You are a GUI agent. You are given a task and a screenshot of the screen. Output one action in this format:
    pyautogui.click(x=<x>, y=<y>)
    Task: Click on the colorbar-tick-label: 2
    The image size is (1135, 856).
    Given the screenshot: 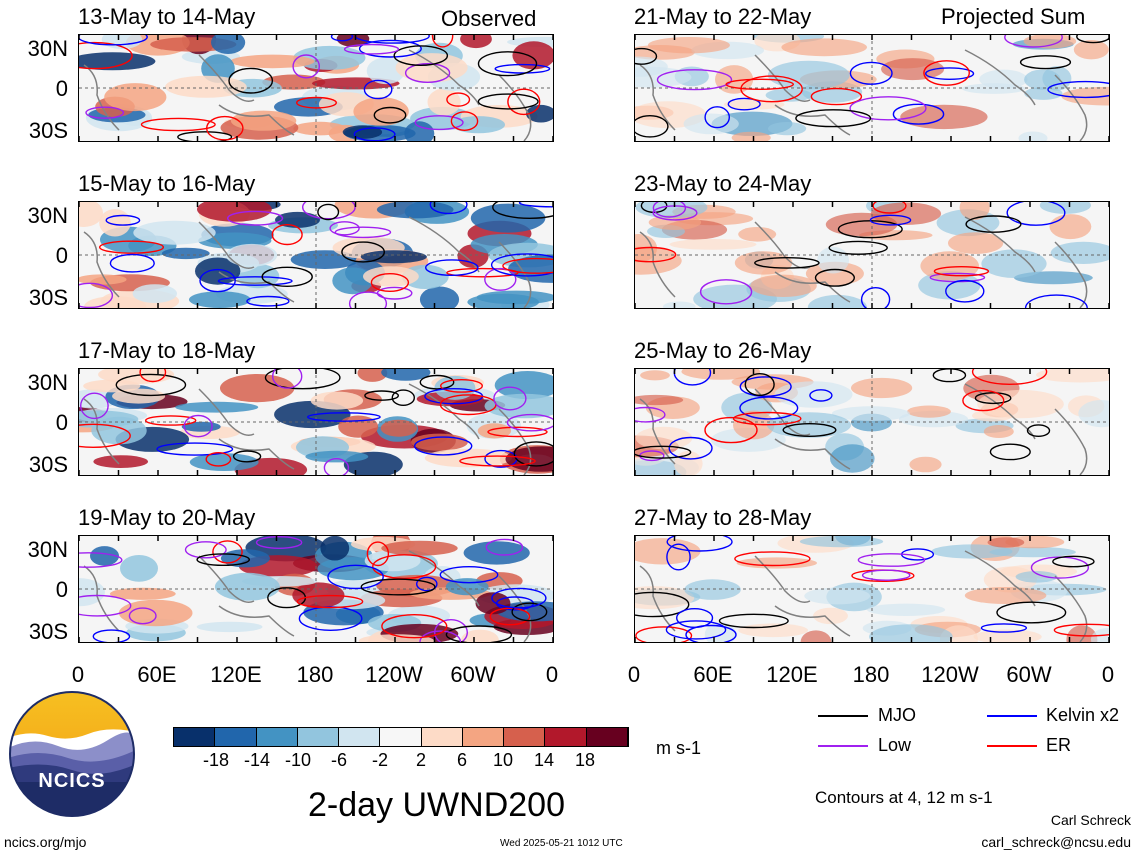 What is the action you would take?
    pyautogui.click(x=420, y=760)
    